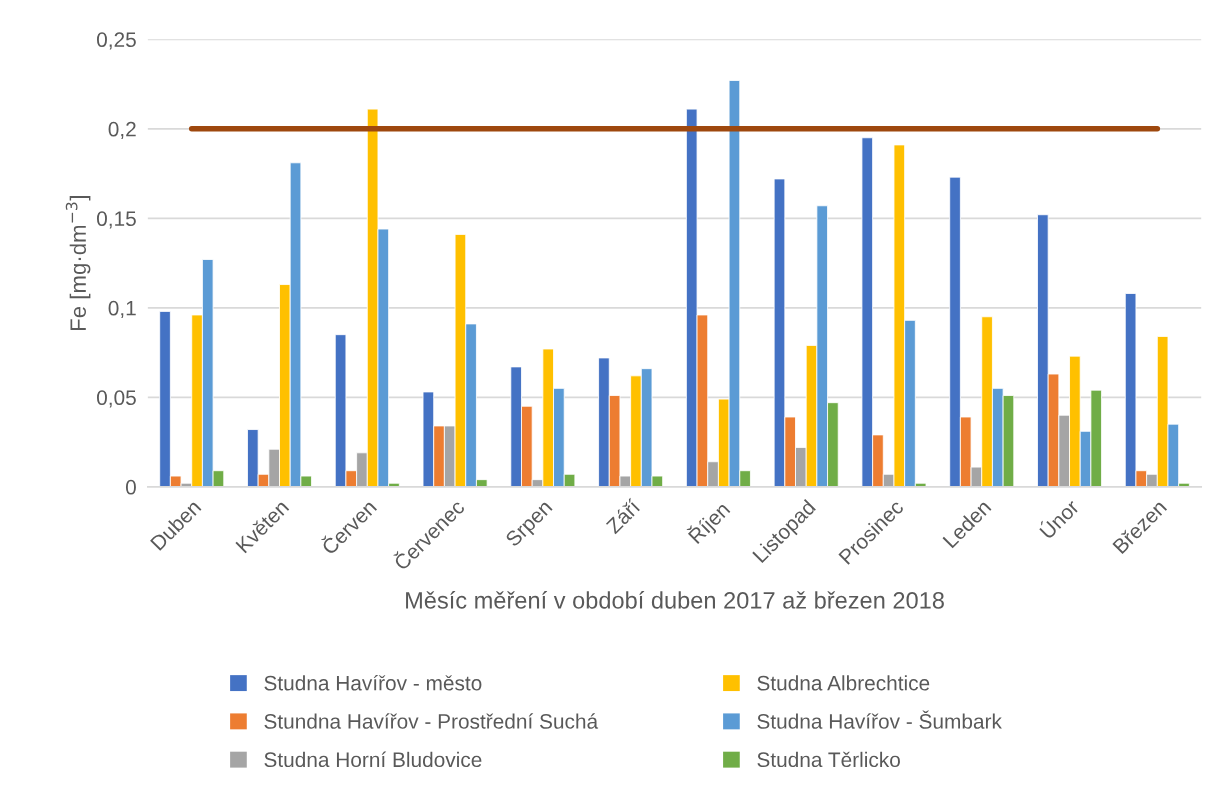 Image resolution: width=1232 pixels, height=802 pixels. Describe the element at coordinates (843, 683) in the screenshot. I see `legend-label: Studna Albrechtice` at that location.